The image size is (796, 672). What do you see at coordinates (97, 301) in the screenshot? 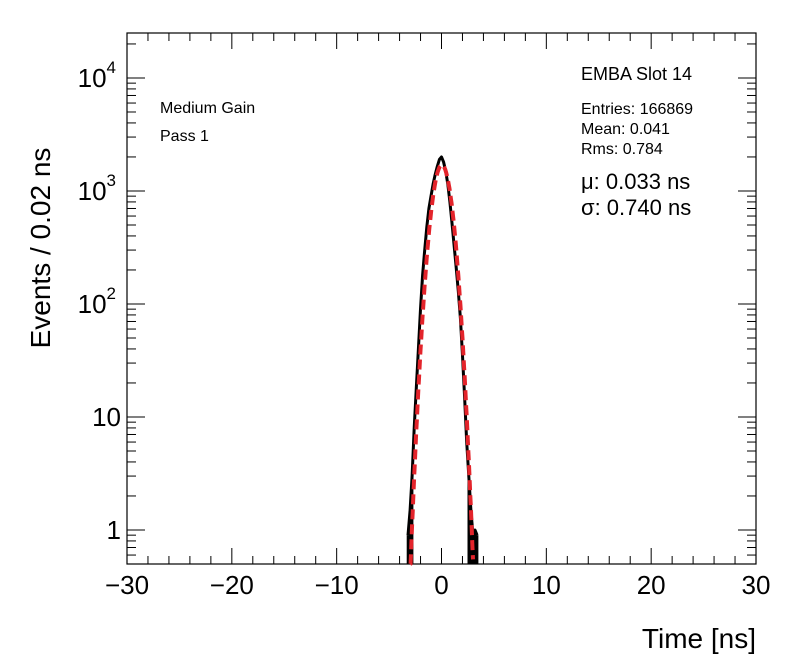
I see `y-tick-label: 10²` at bounding box center [97, 301].